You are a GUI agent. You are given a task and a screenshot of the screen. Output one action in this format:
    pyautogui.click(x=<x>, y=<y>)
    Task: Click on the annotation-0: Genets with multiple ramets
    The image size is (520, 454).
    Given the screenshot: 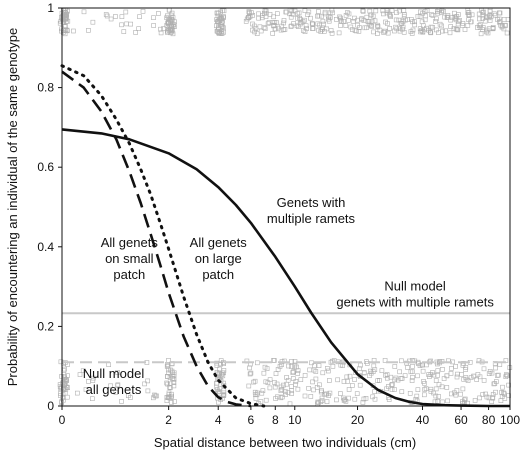 What is the action you would take?
    pyautogui.click(x=311, y=210)
    